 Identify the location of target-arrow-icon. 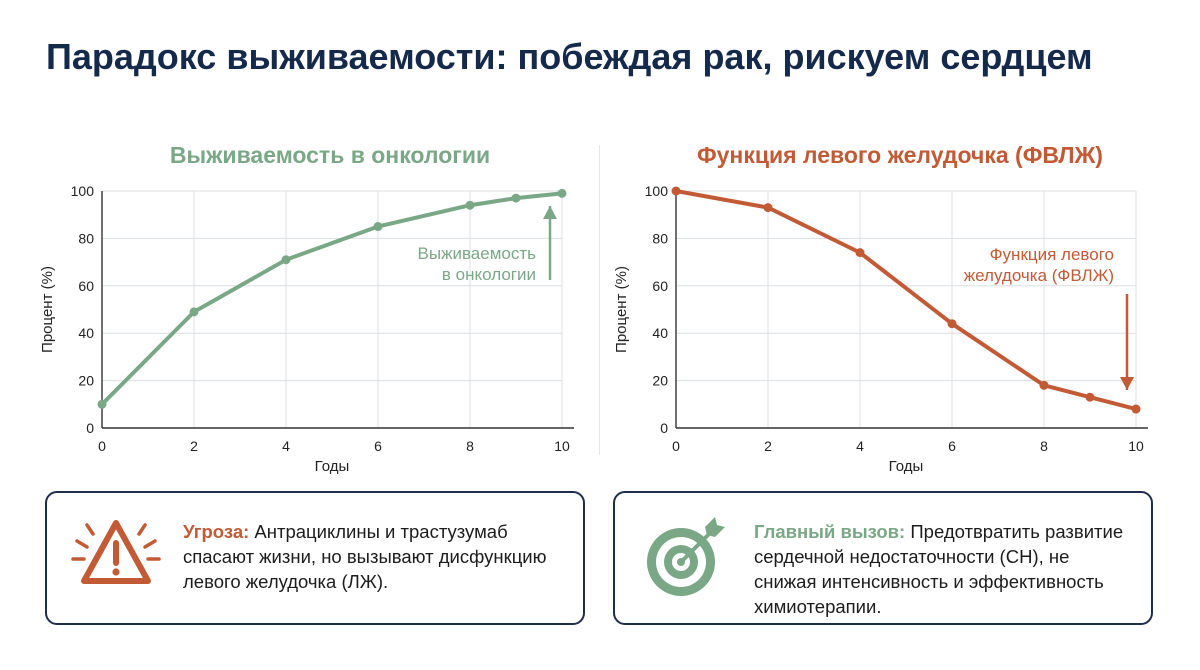
(686, 556).